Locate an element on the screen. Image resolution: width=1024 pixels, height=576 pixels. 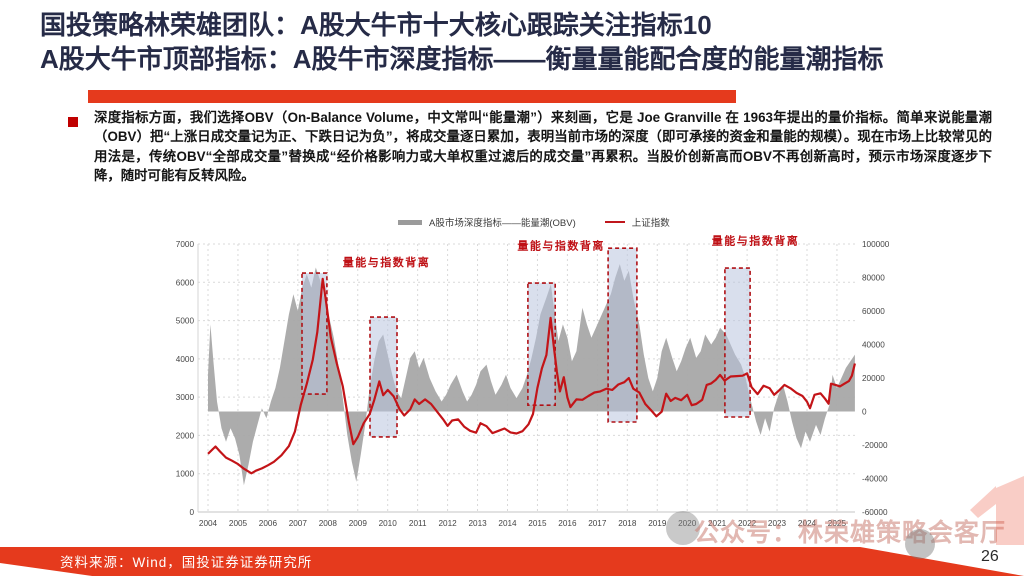
watermark-big-one is located at coordinates (987, 510).